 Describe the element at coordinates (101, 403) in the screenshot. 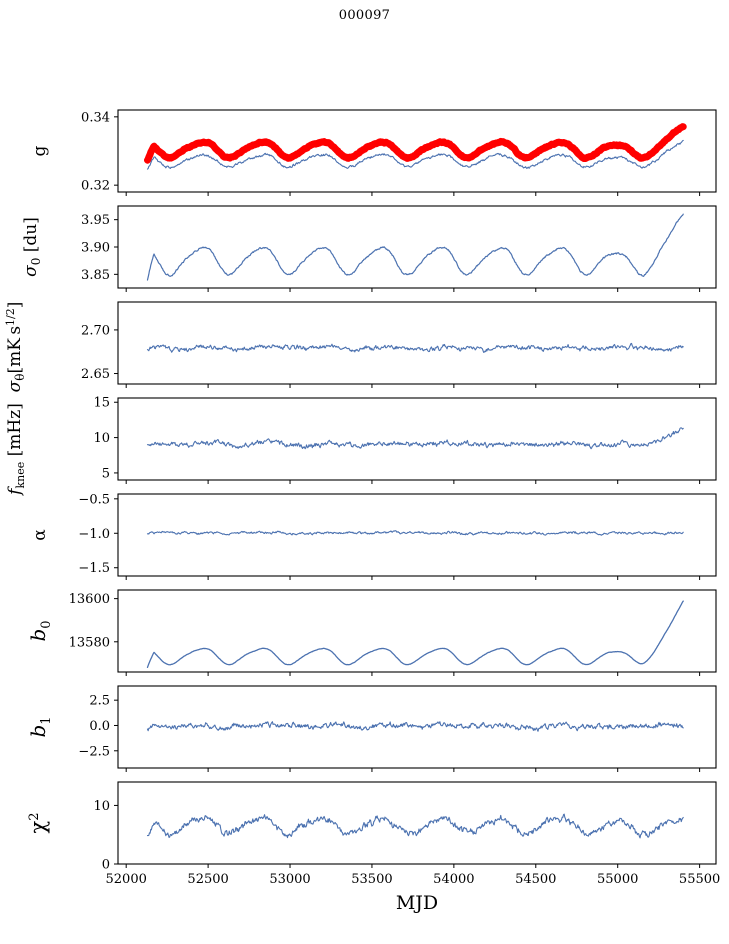

I see `y-ticklabel-f_knee: 15` at that location.